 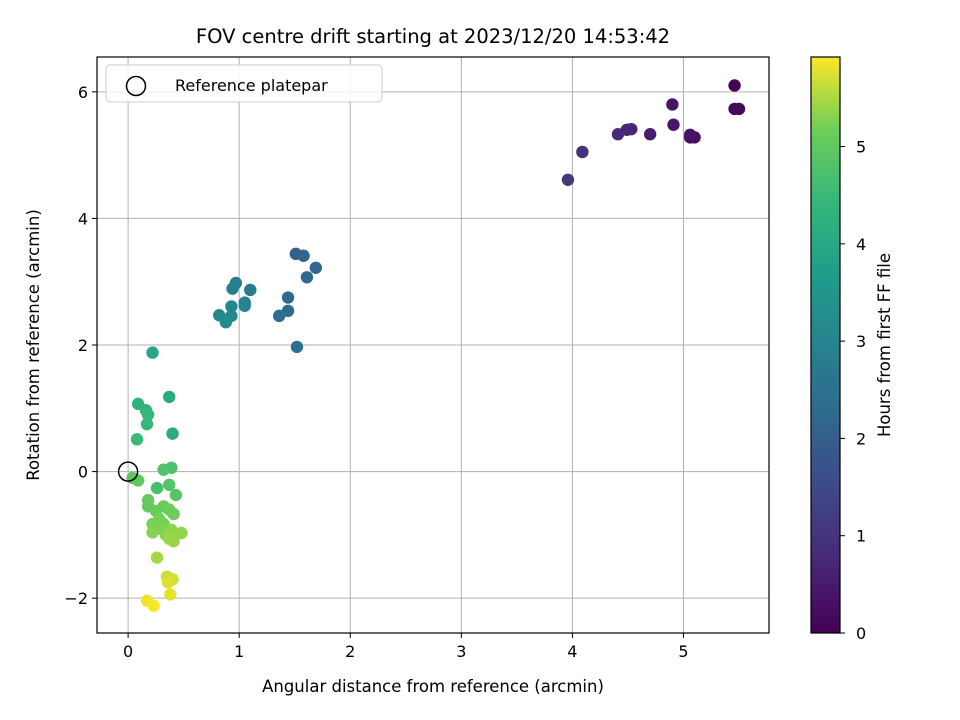 I want to click on reference-point, so click(x=128, y=471).